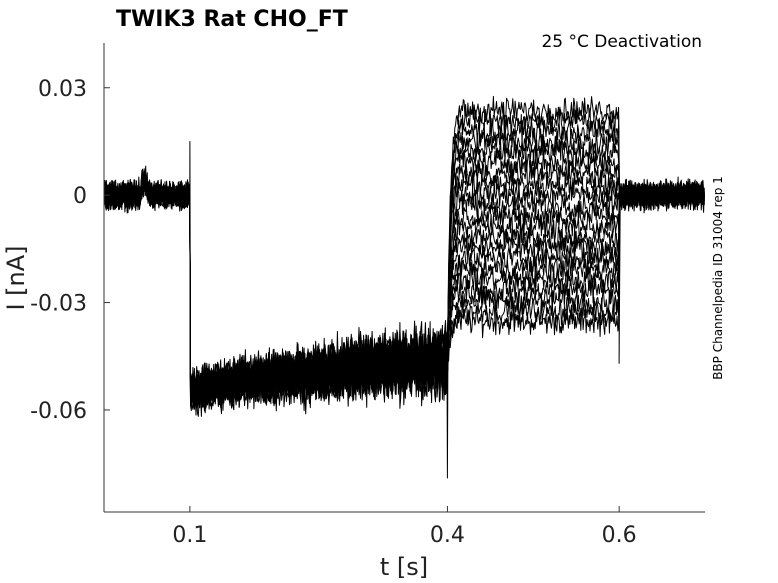  Describe the element at coordinates (404, 567) in the screenshot. I see `x-axis-label: t [s]` at that location.